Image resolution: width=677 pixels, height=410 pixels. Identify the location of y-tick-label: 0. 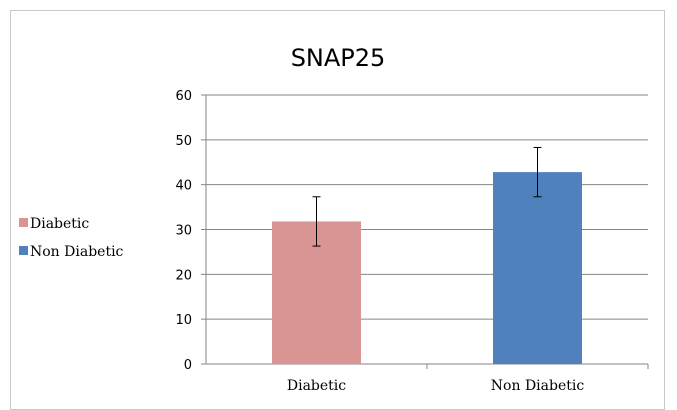
(188, 365).